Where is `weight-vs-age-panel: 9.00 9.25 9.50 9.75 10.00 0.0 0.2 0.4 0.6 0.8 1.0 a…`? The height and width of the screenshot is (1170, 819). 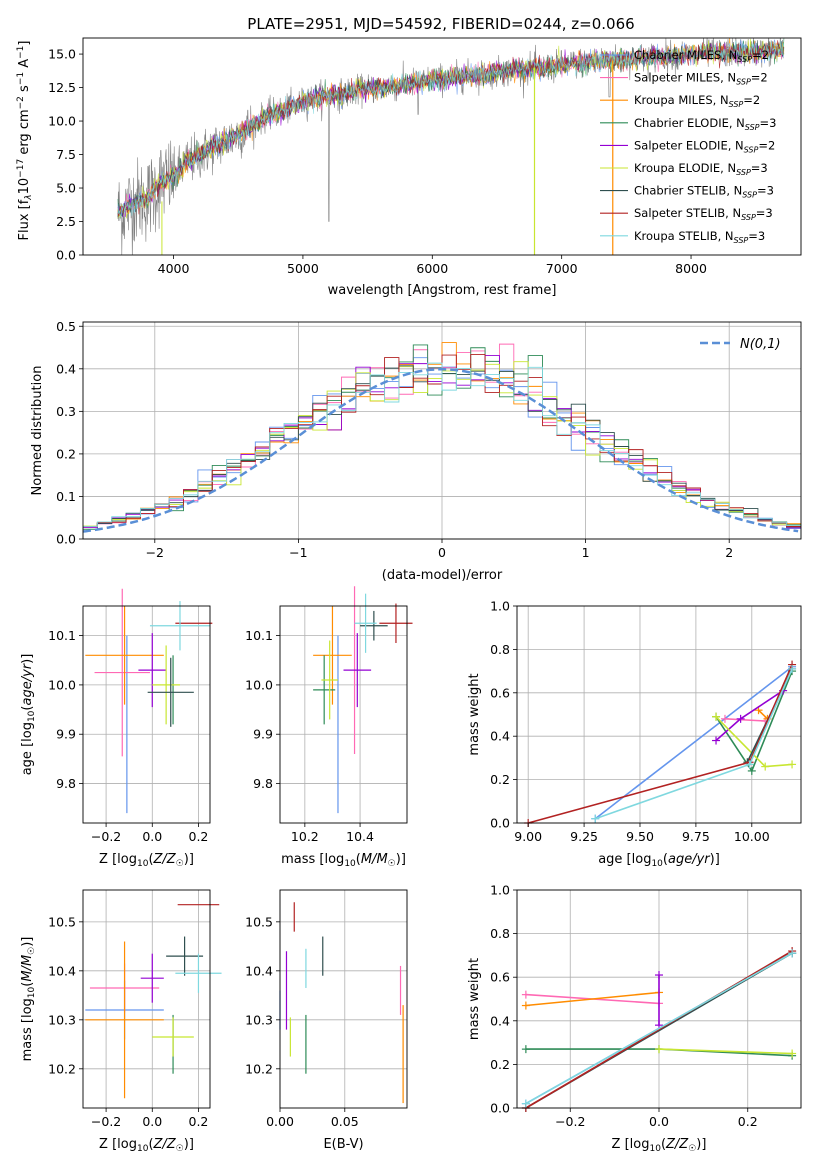
weight-vs-age-panel: 9.00 9.25 9.50 9.75 10.00 0.0 0.2 0.4 0.6 0.8 1.0 a… is located at coordinates (634, 734).